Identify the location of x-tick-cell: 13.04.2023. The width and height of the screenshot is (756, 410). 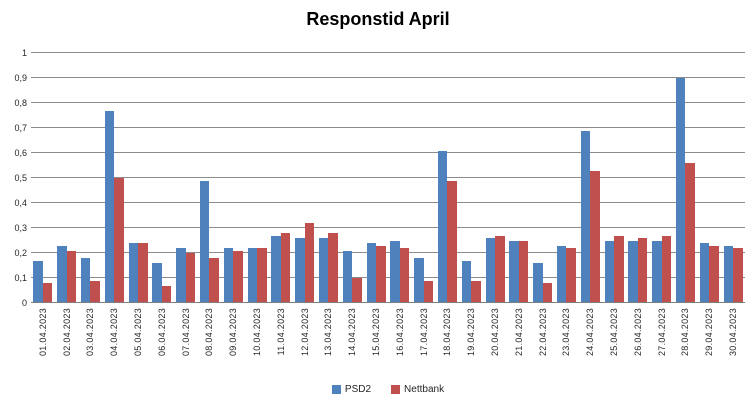
(329, 342).